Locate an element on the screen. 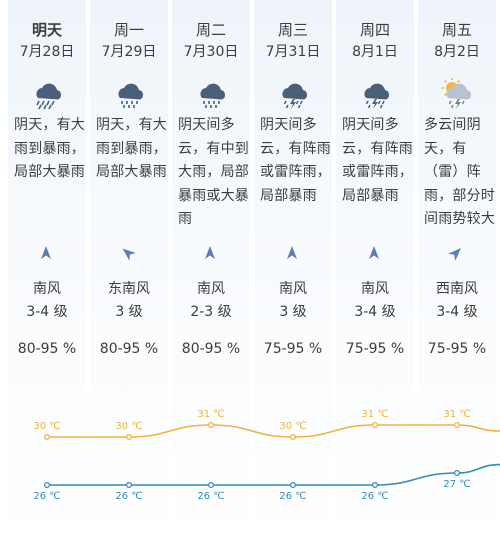 The width and height of the screenshot is (500, 546). day-date: 7月29日 is located at coordinates (129, 52).